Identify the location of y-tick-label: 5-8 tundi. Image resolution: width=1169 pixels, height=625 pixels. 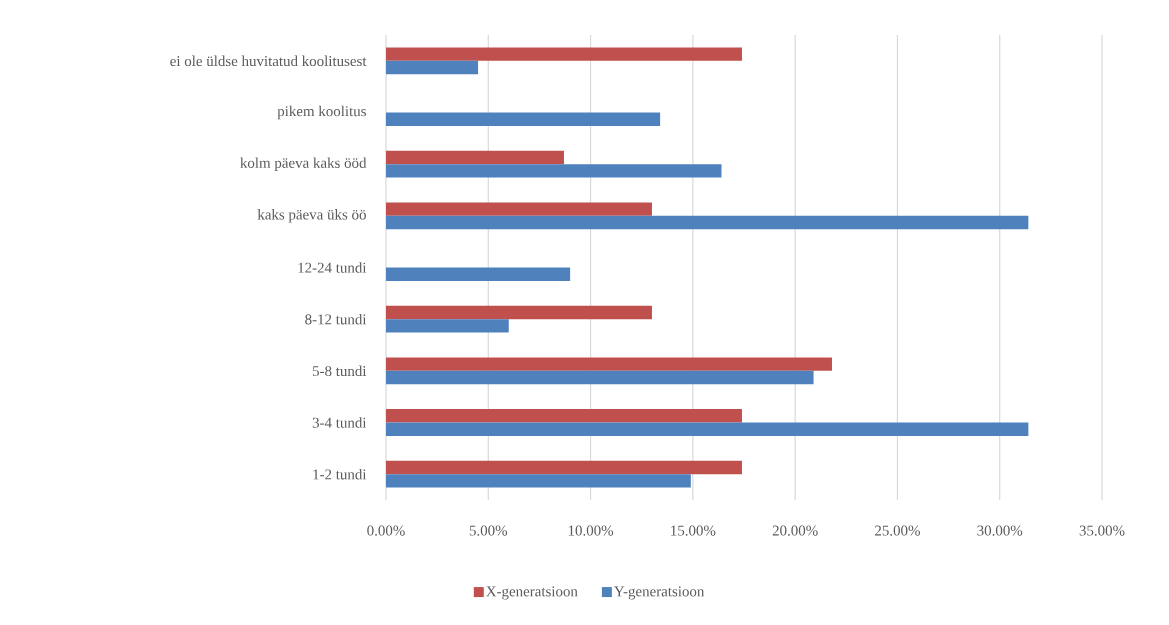
(339, 371).